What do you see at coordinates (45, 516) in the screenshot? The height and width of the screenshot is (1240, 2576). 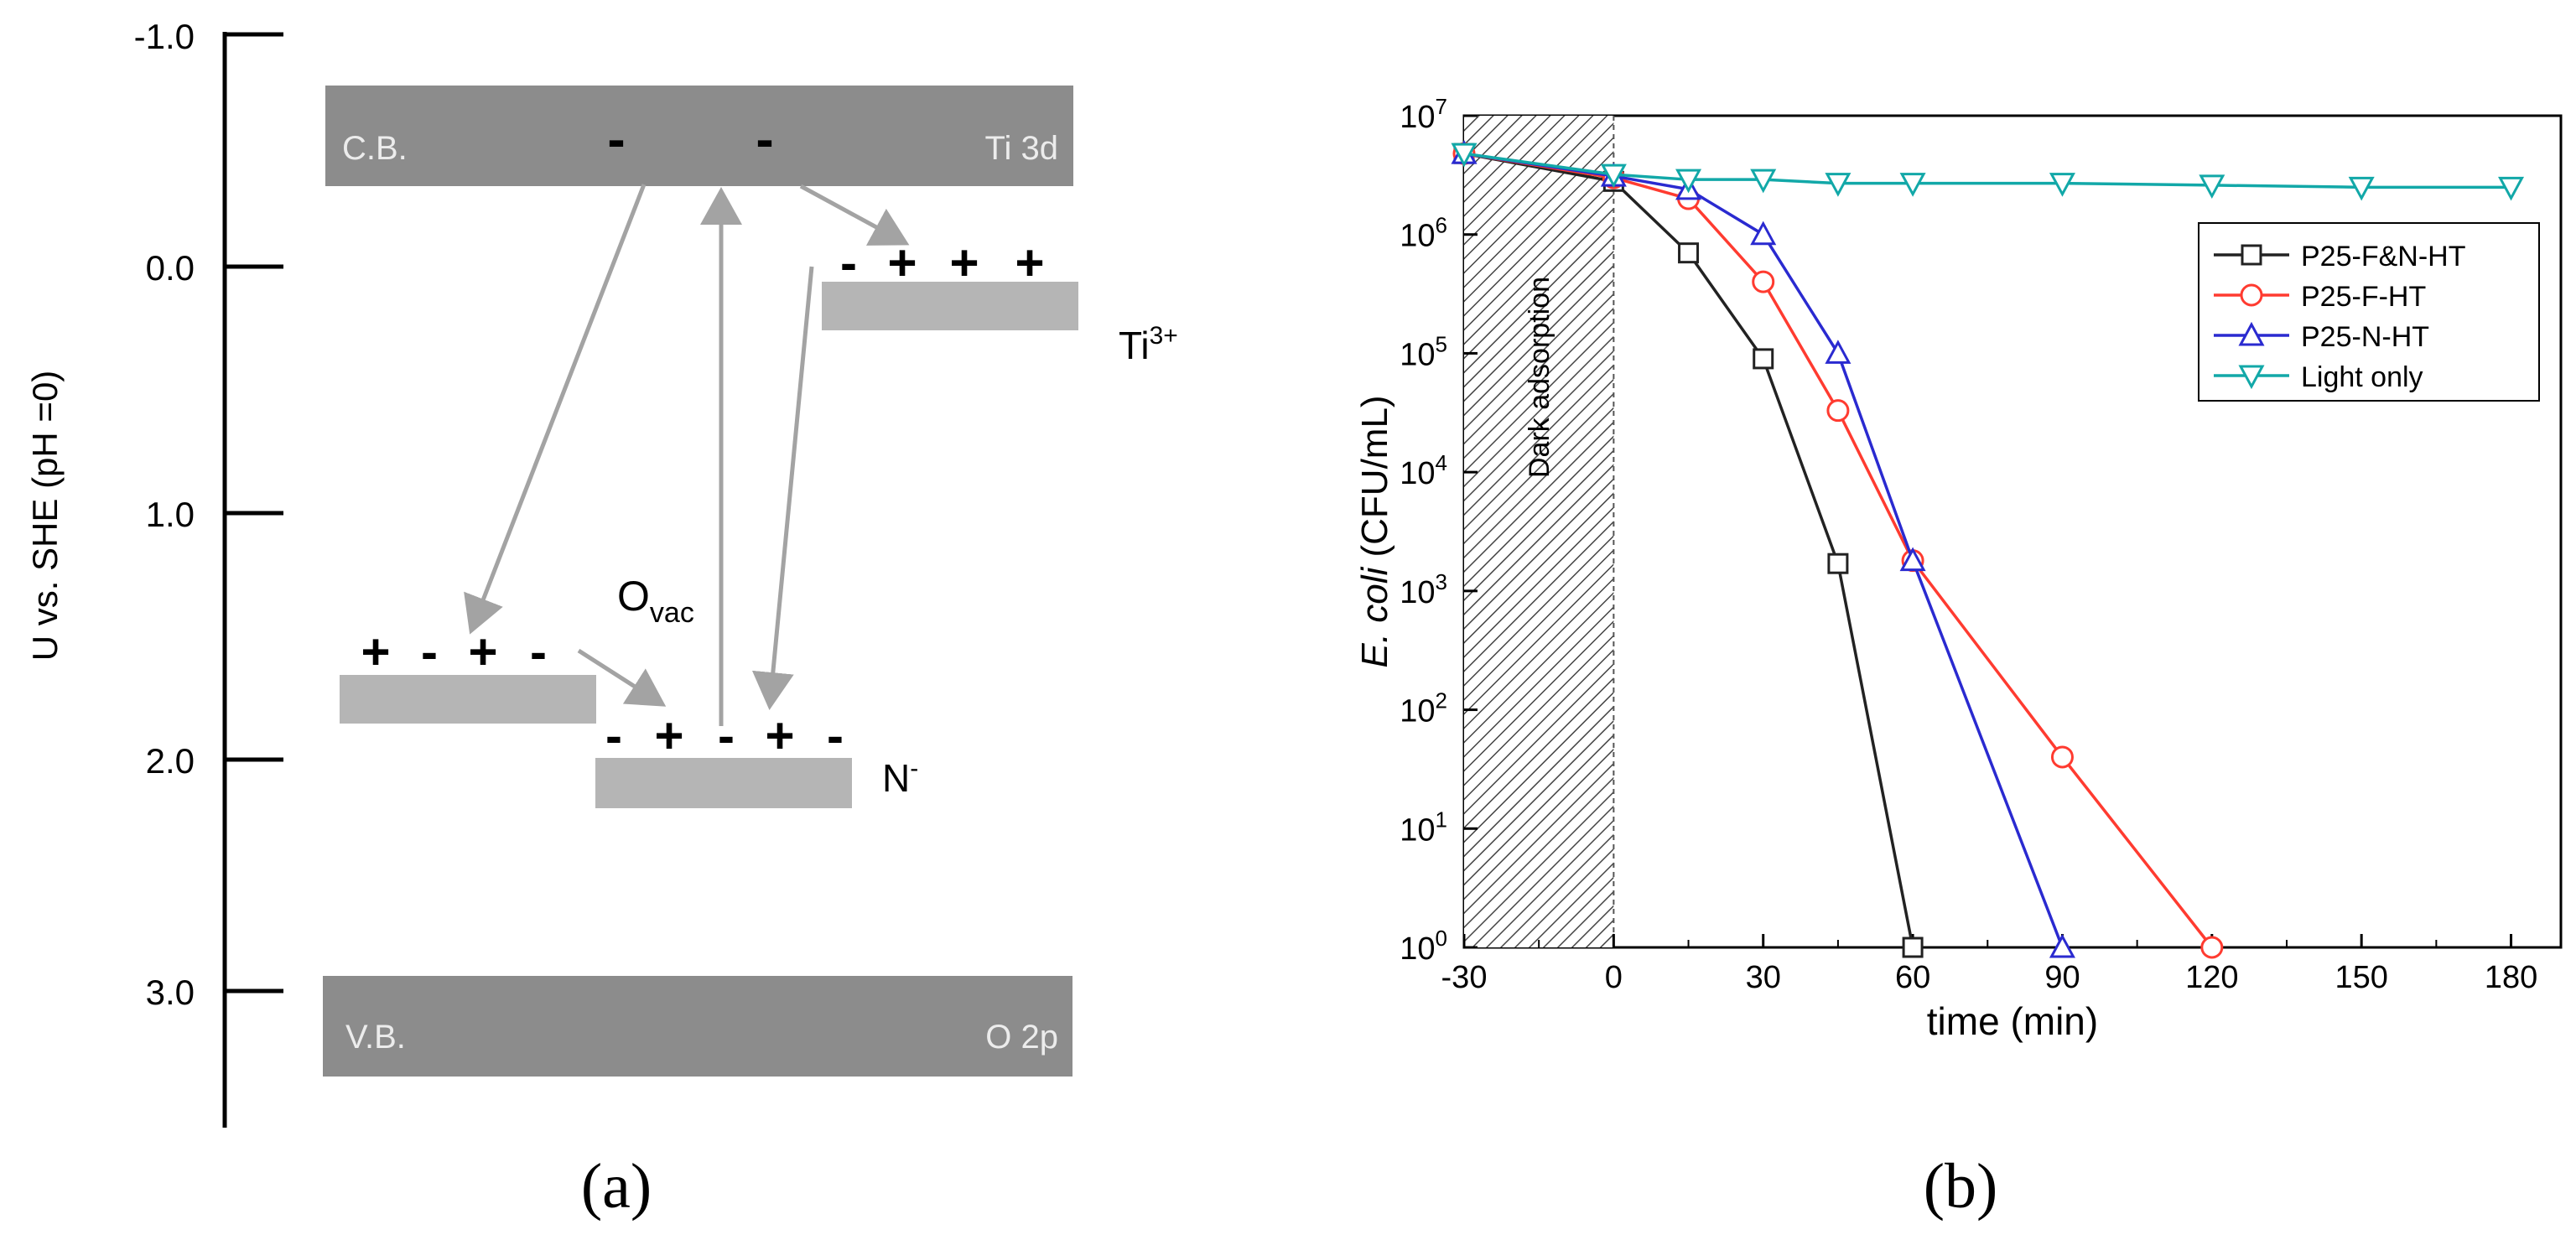 I see `energy-axis-title: U vs. SHE (pH =0)` at bounding box center [45, 516].